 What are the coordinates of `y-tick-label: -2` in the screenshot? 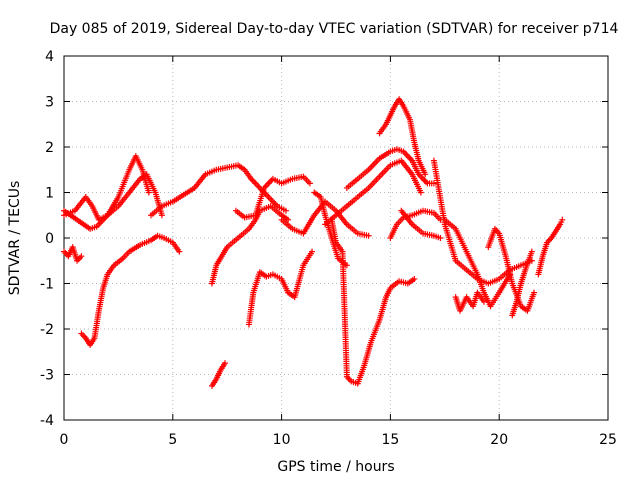 It's located at (47, 330).